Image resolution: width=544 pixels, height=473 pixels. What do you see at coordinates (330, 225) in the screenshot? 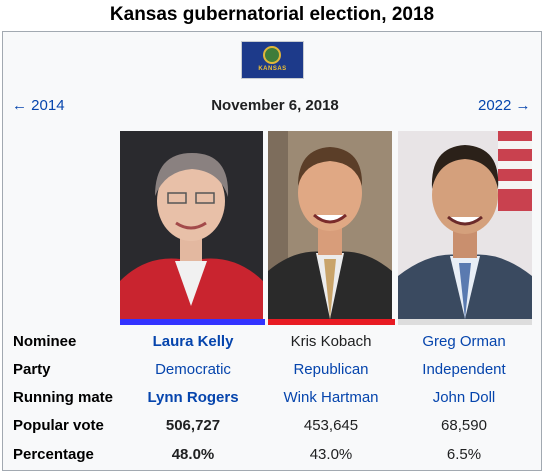
I see `candidate-photo-kobach` at bounding box center [330, 225].